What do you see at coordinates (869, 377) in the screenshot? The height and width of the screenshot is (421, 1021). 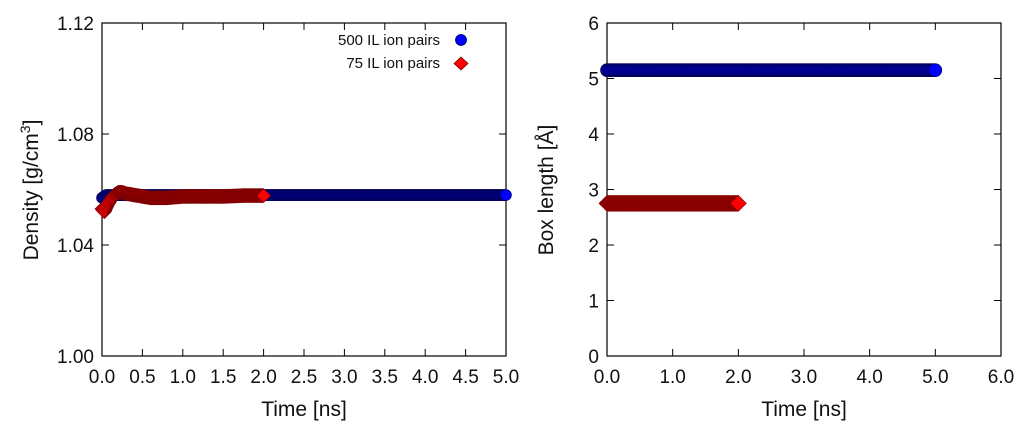 I see `box-length-x-tick-label: 4.0` at bounding box center [869, 377].